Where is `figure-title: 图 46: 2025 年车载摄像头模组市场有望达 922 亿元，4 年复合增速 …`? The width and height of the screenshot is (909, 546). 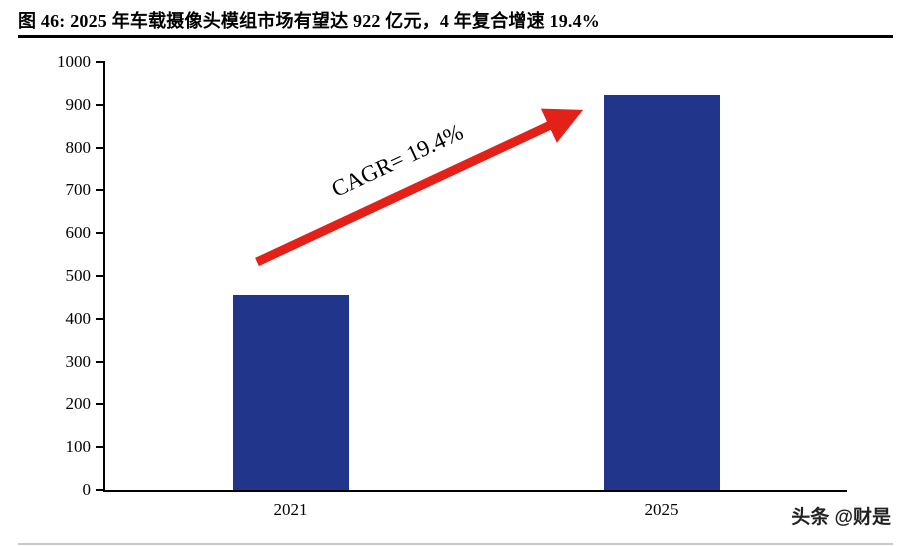
figure-title: 图 46: 2025 年车载摄像头模组市场有望达 922 亿元，4 年复合增速 … is located at coordinates (309, 21).